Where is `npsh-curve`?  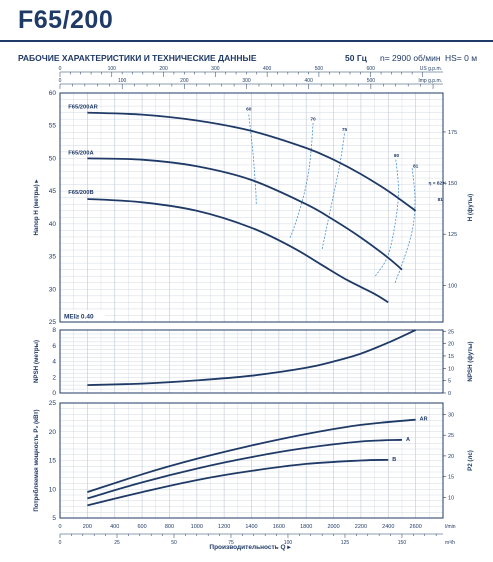
npsh-curve is located at coordinates (251, 357).